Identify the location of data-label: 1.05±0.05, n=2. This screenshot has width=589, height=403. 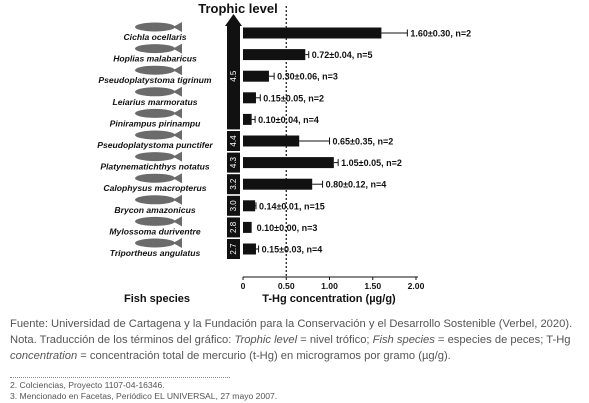
(371, 163).